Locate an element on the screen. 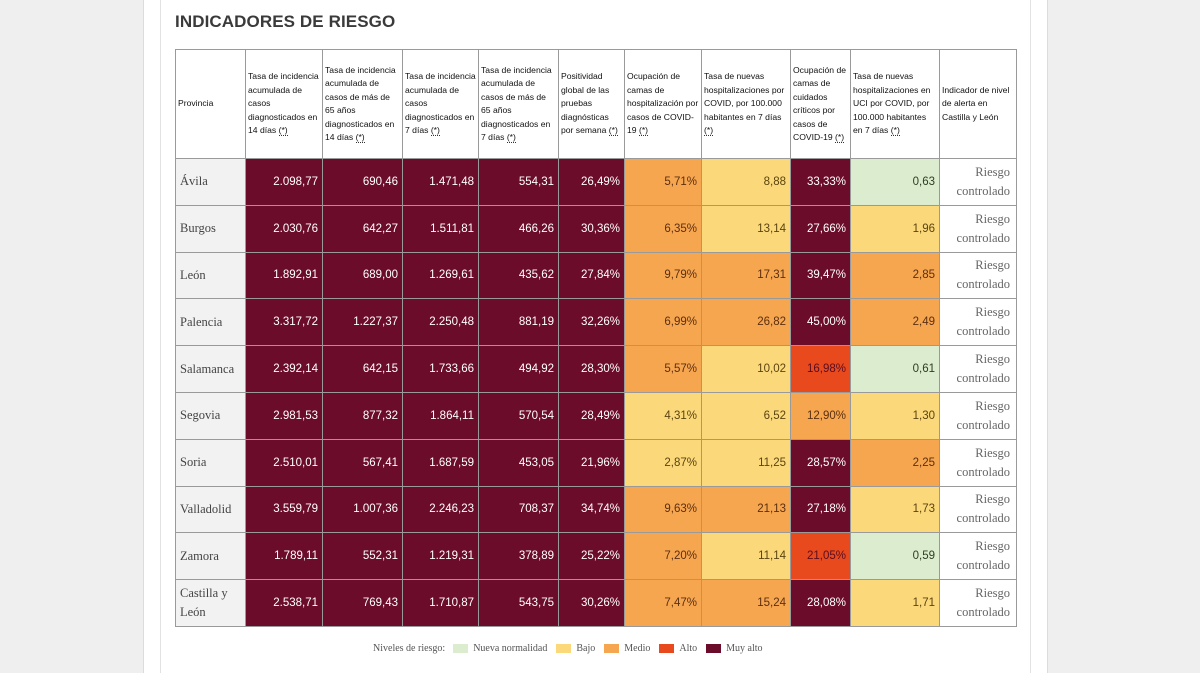 The width and height of the screenshot is (1200, 673). indicator-cell: 27,66% is located at coordinates (820, 228).